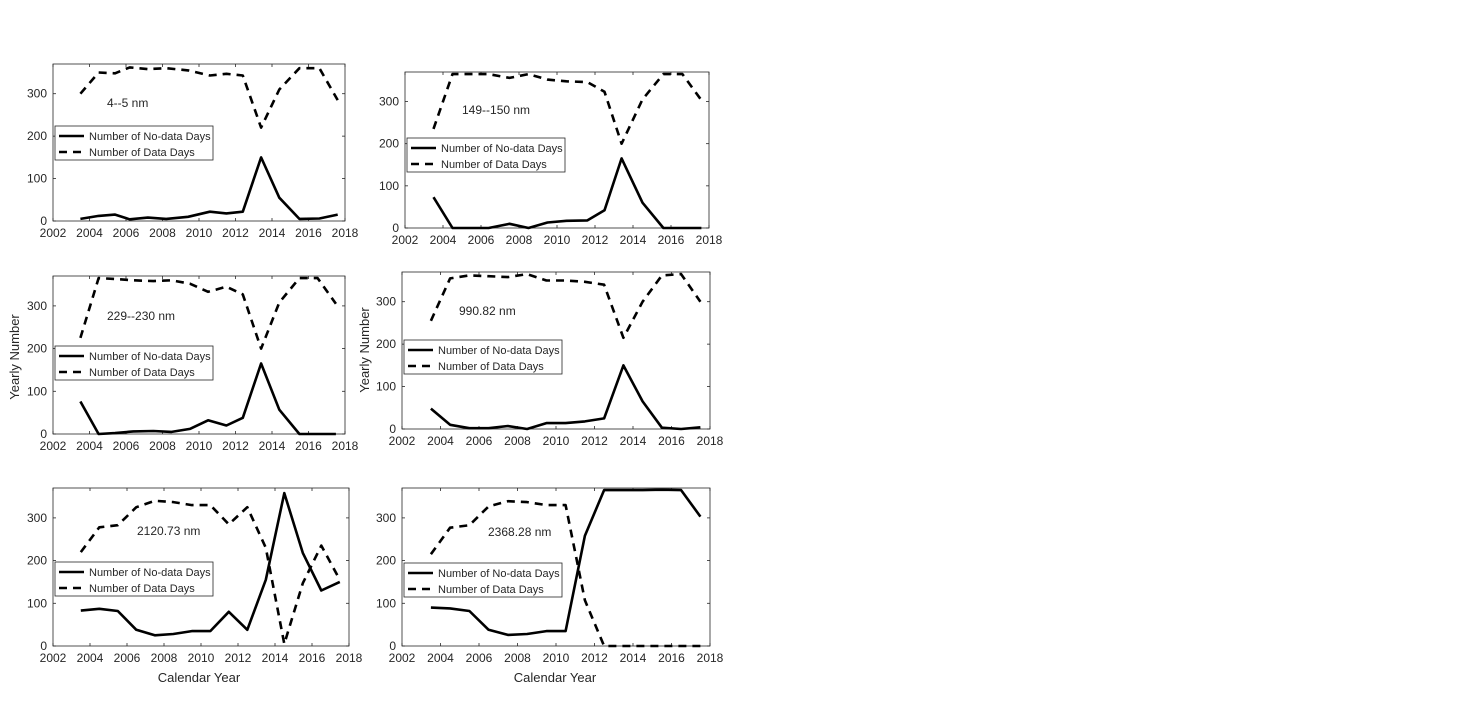 This screenshot has width=1482, height=725. I want to click on wavelength-annotation: 990.82 nm, so click(487, 311).